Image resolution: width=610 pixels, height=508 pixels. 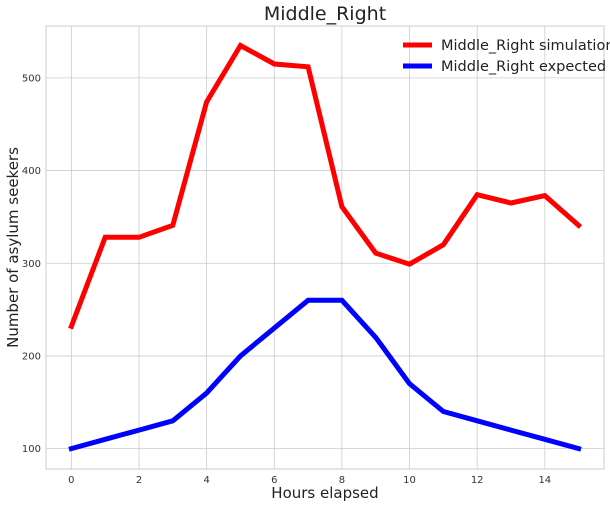 What do you see at coordinates (525, 46) in the screenshot?
I see `legend-label: Middle_Right simulation` at bounding box center [525, 46].